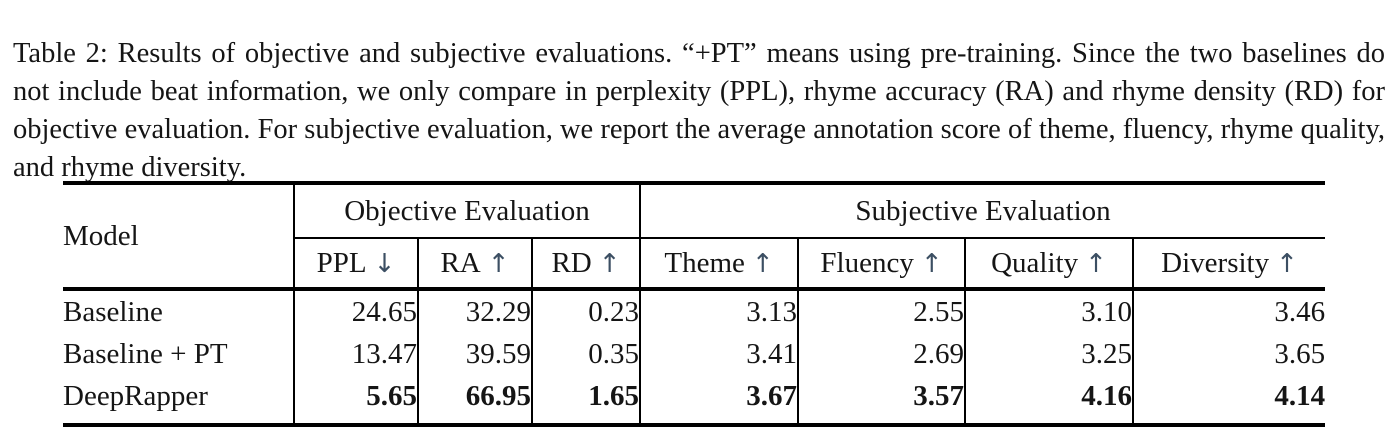 The image size is (1394, 439). I want to click on col-header-ra: RA ↑, so click(475, 264).